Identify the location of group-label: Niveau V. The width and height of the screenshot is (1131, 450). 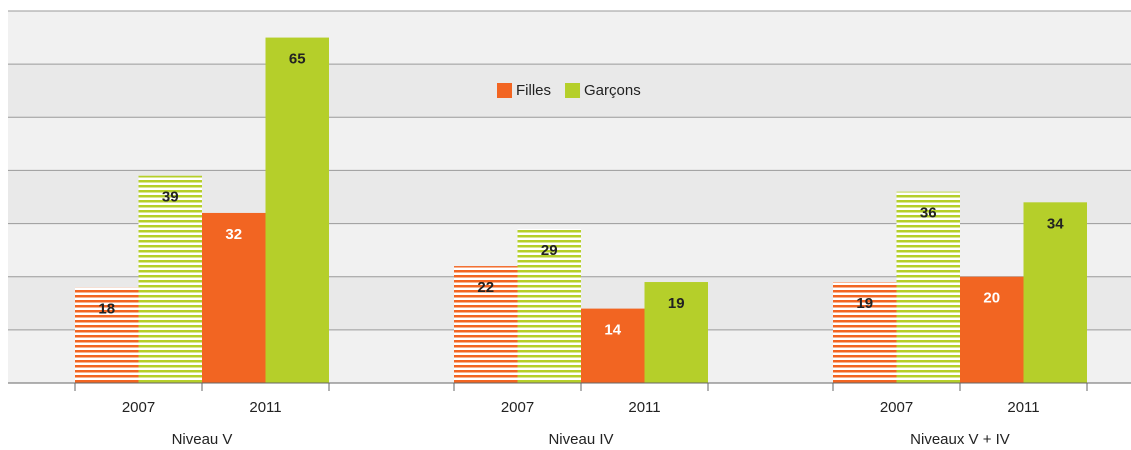
(202, 439).